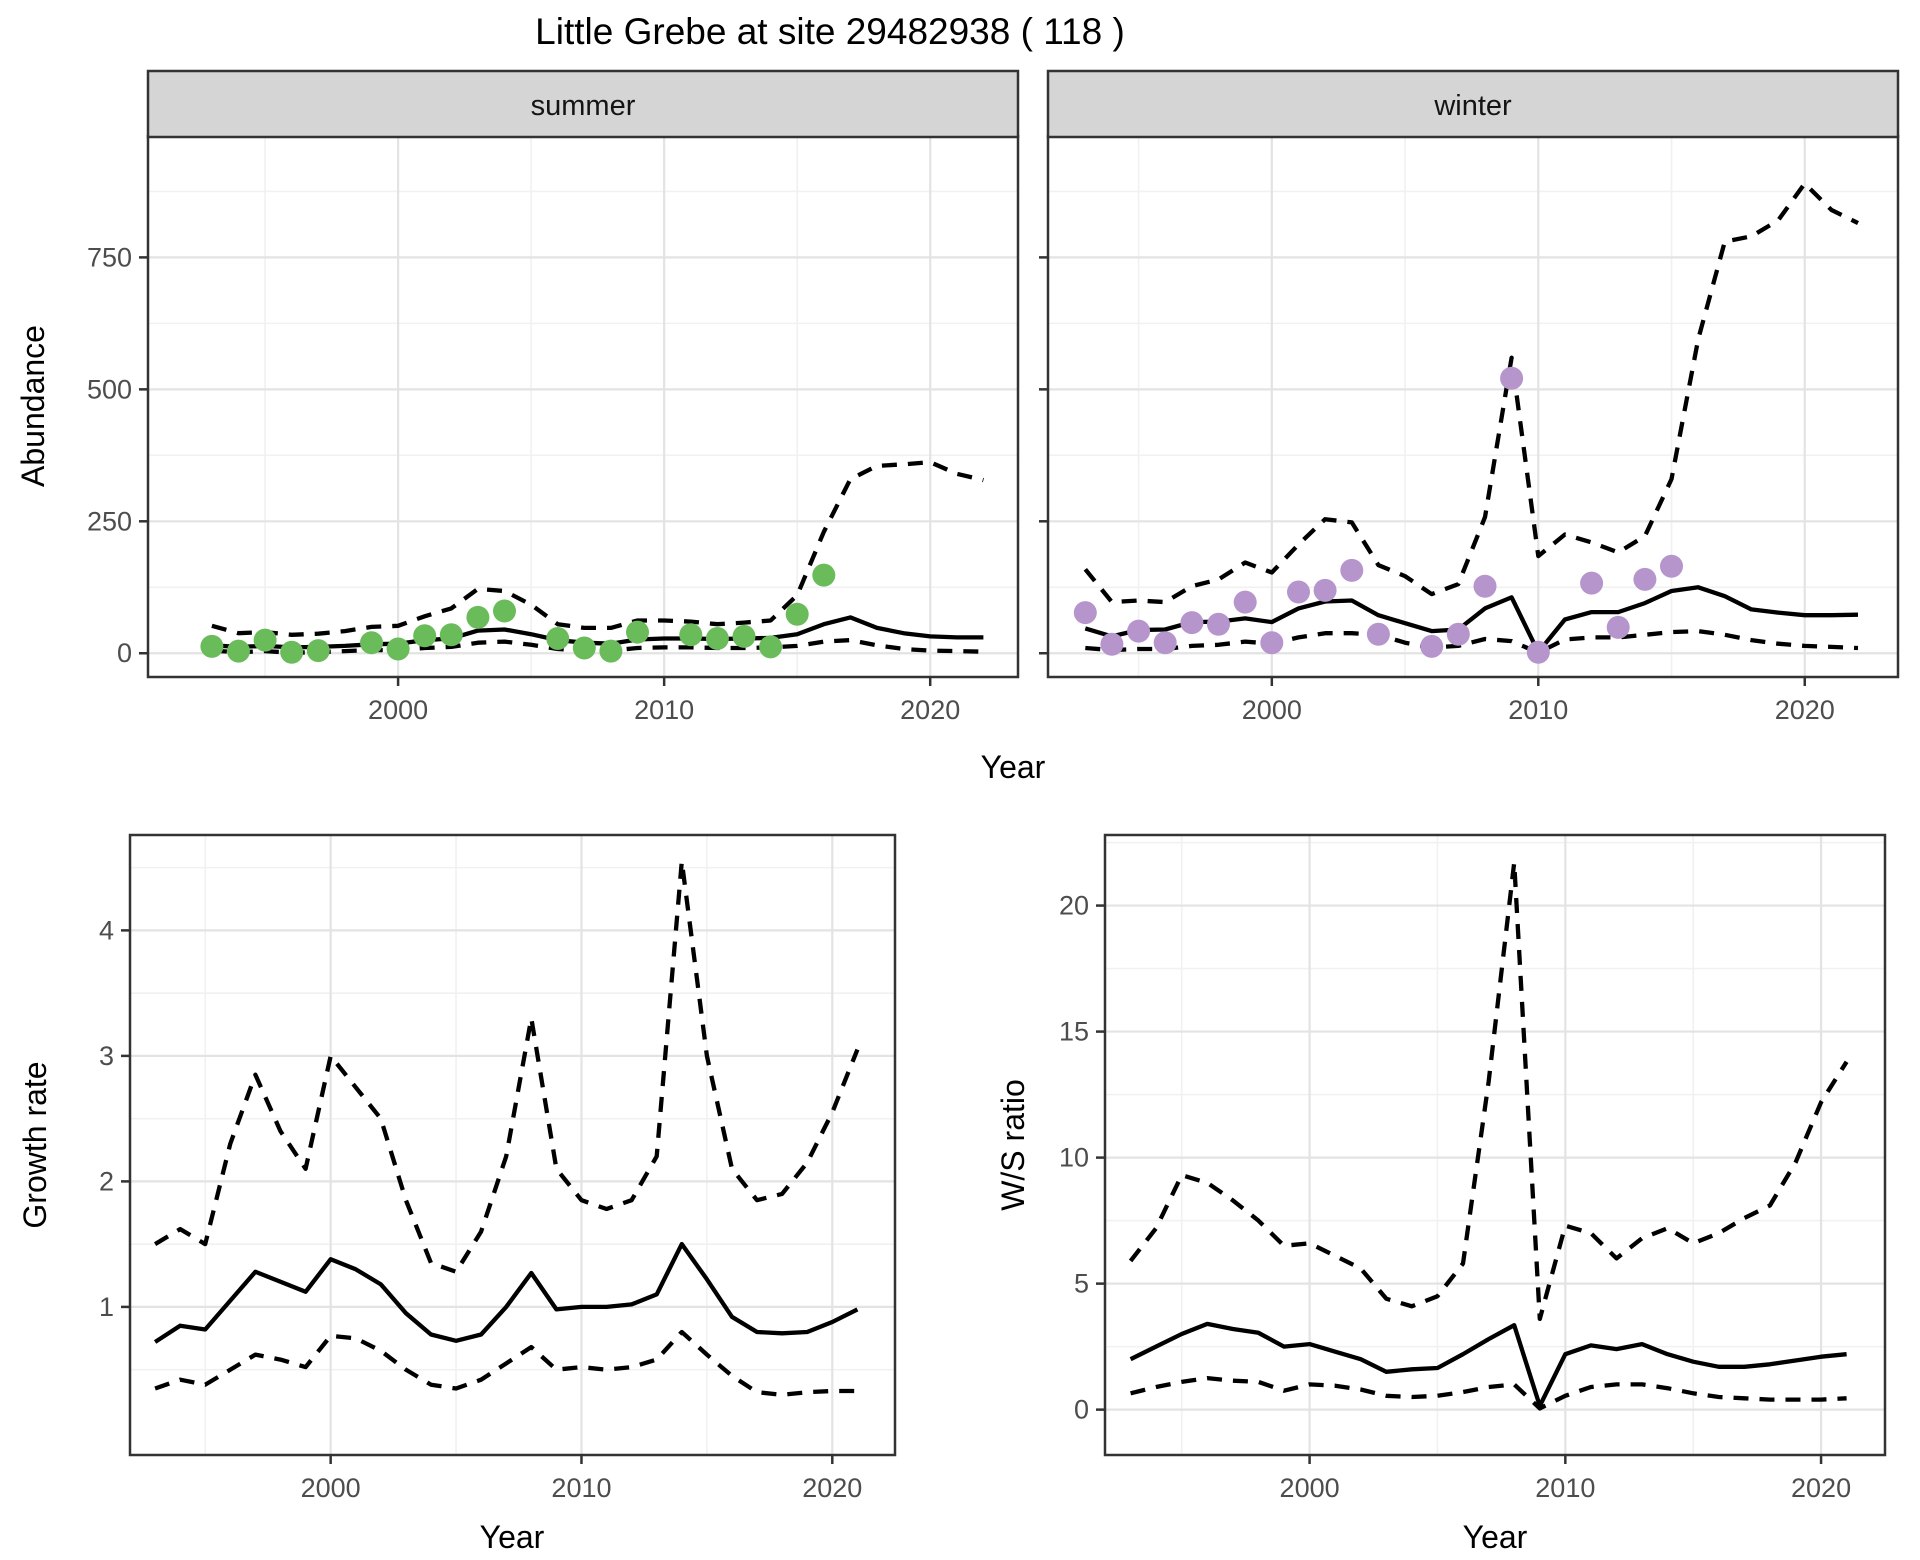  Describe the element at coordinates (109, 521) in the screenshot. I see `y-tick-label: 250` at that location.